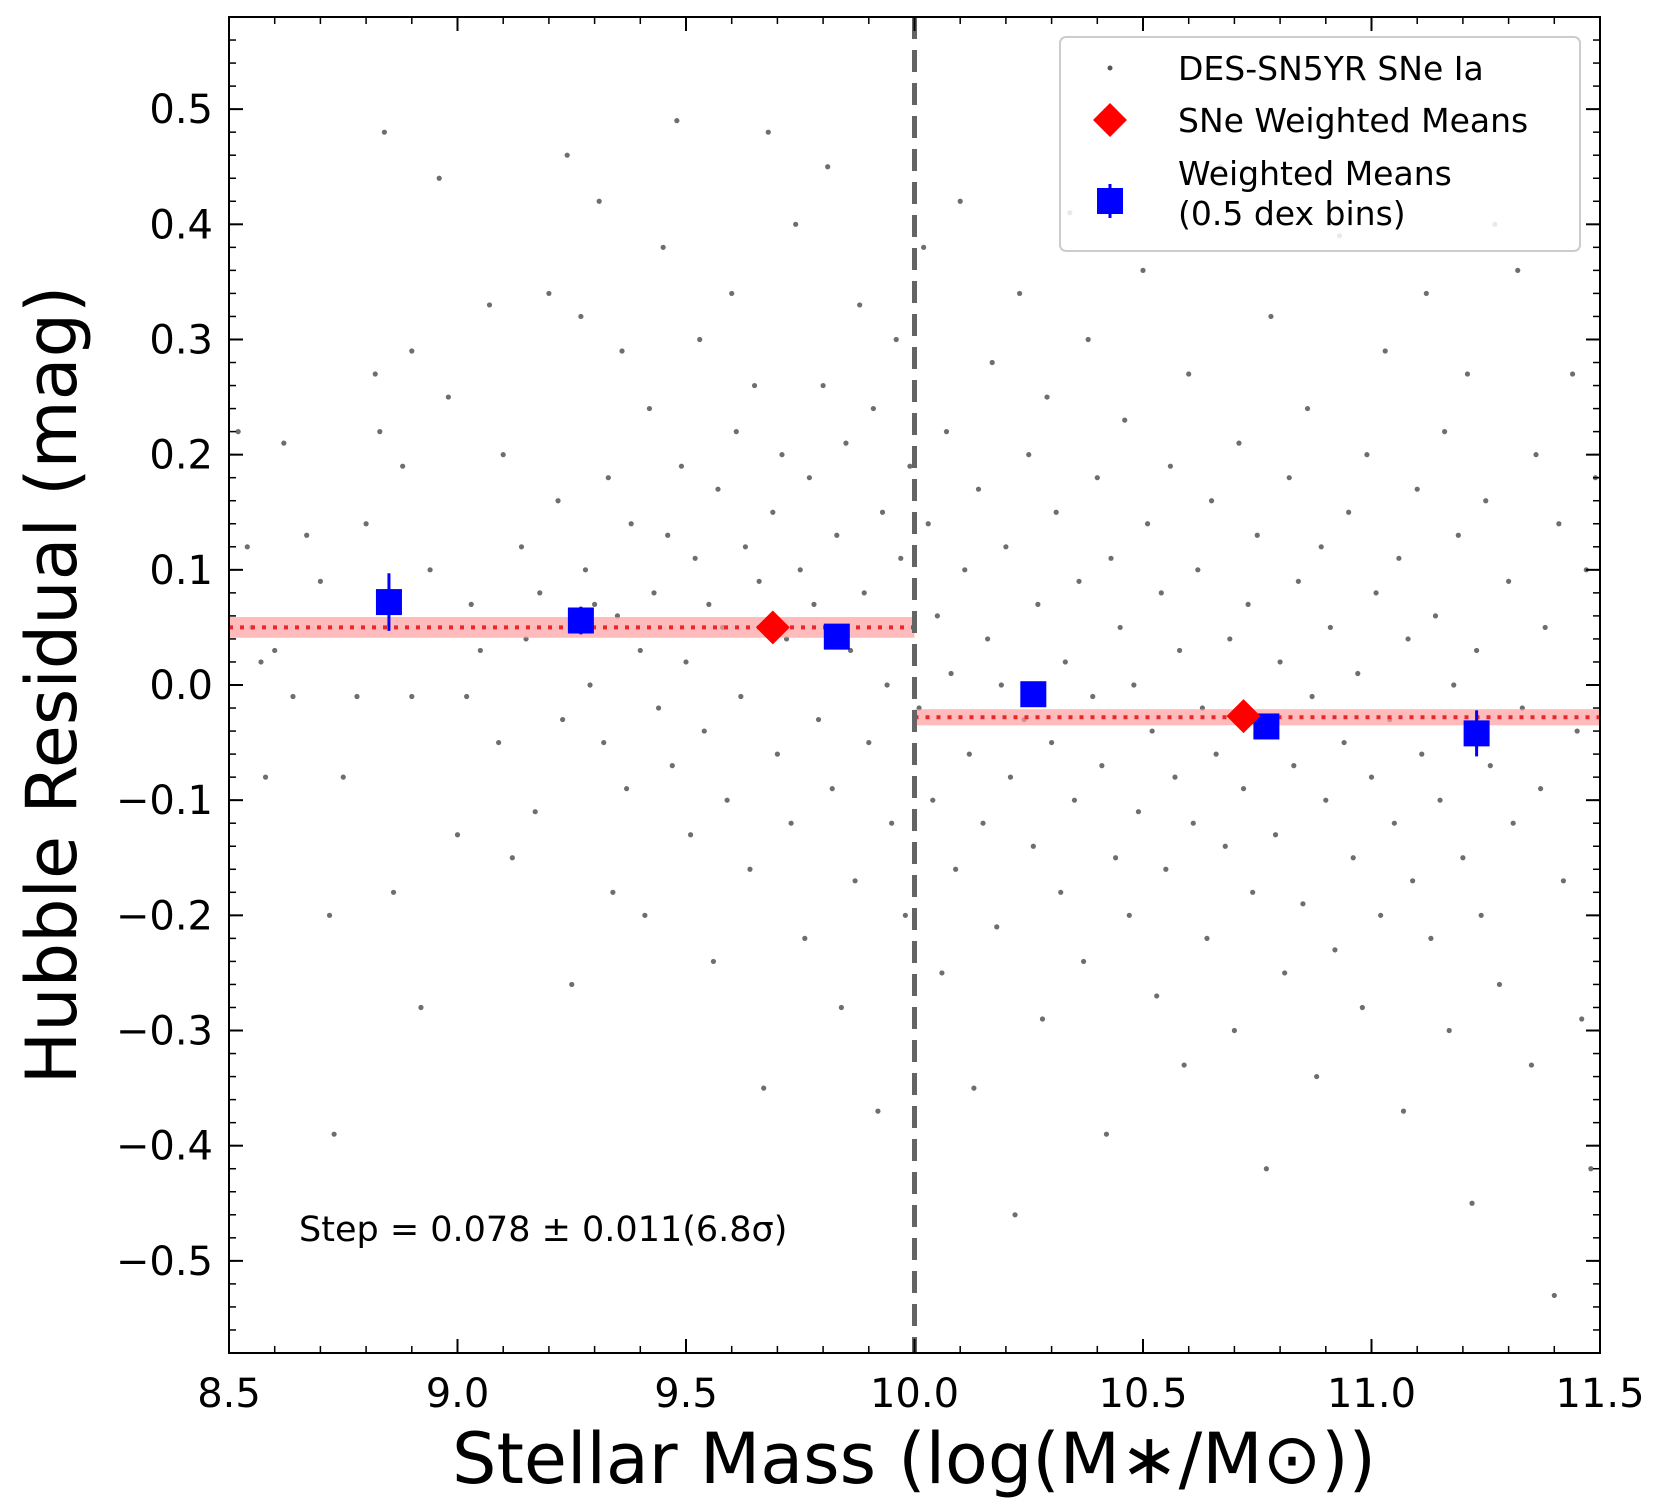 This screenshot has width=1661, height=1503. What do you see at coordinates (1599, 1394) in the screenshot?
I see `x-tick-label: 11.5` at bounding box center [1599, 1394].